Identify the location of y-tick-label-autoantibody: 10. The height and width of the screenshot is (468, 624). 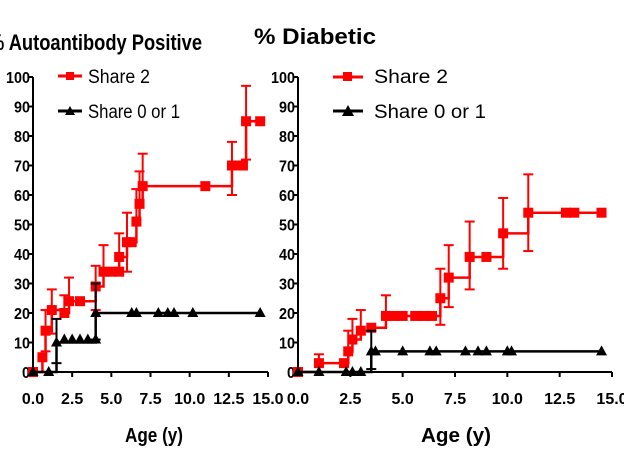
(22, 344).